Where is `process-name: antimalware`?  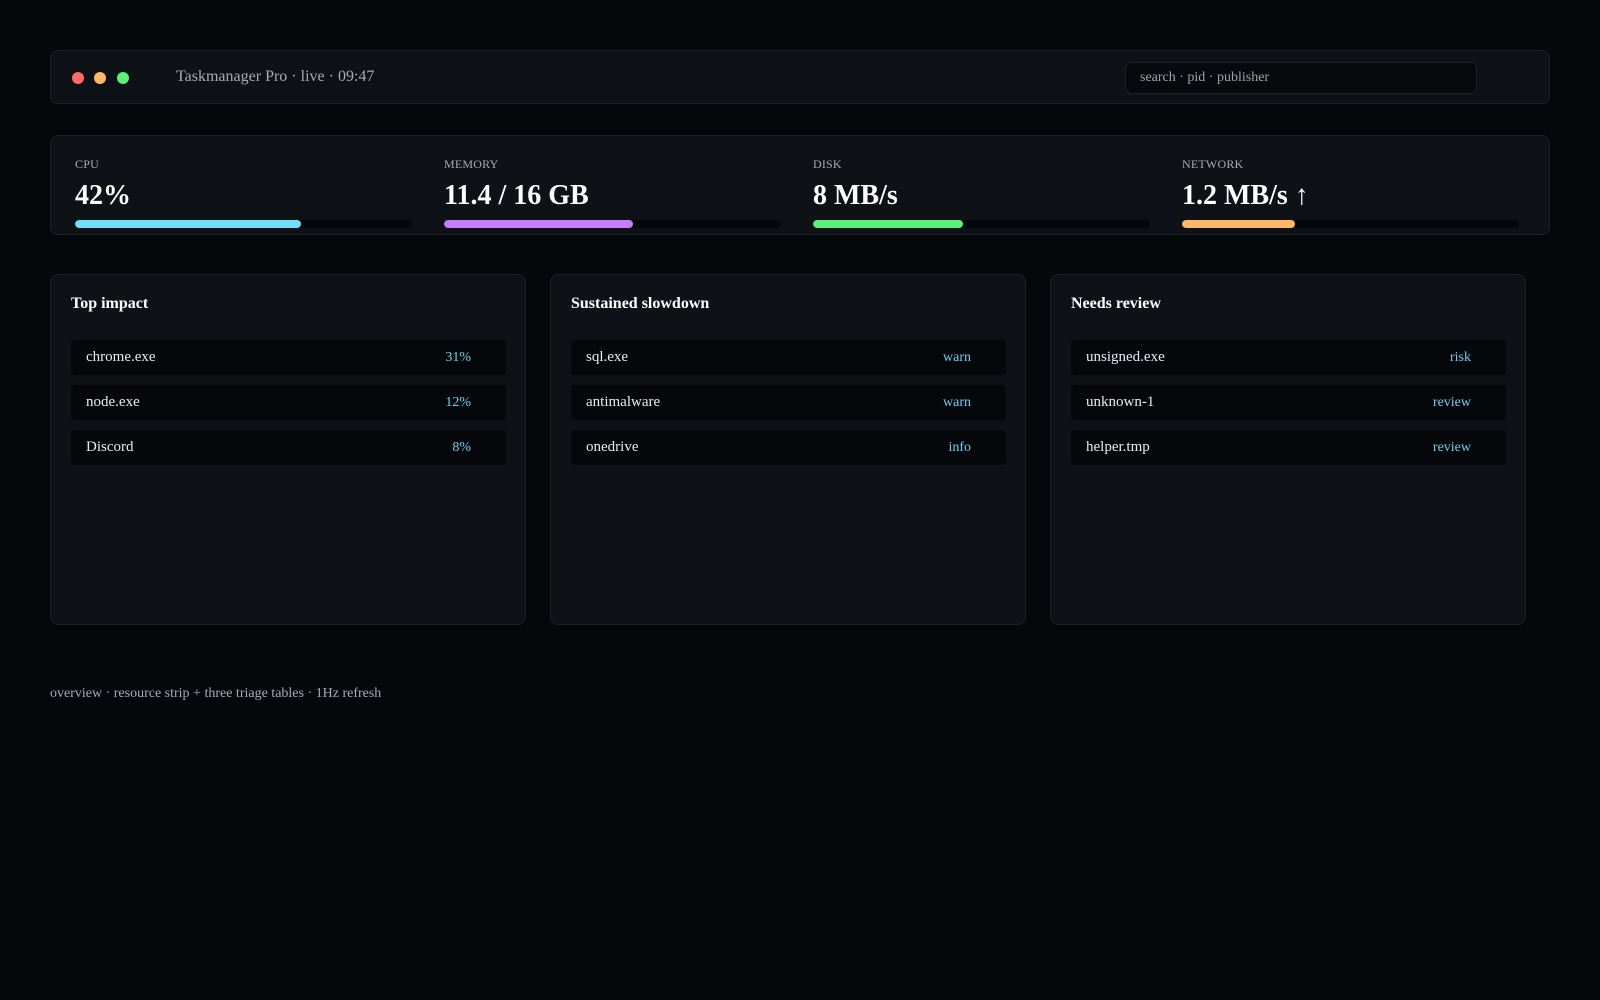
process-name: antimalware is located at coordinates (623, 402).